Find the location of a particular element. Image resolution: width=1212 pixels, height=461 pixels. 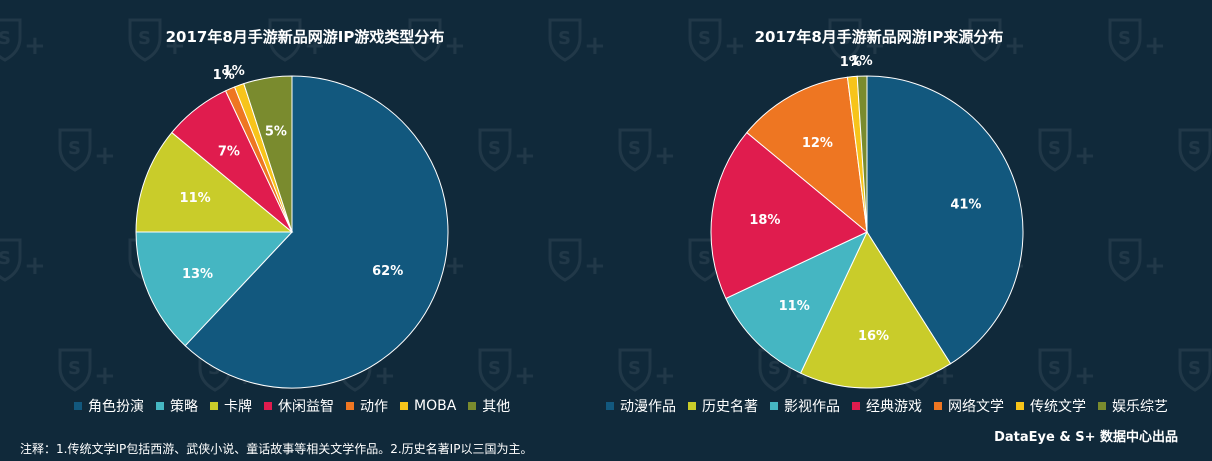

legend-item: 网络文学 is located at coordinates (969, 406).